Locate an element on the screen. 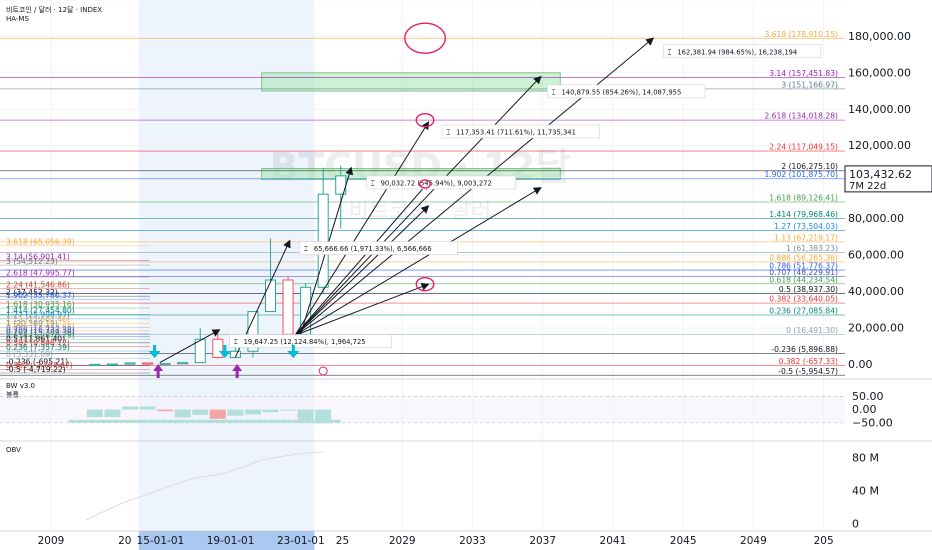  obv-tick-label: 80 M is located at coordinates (865, 458).